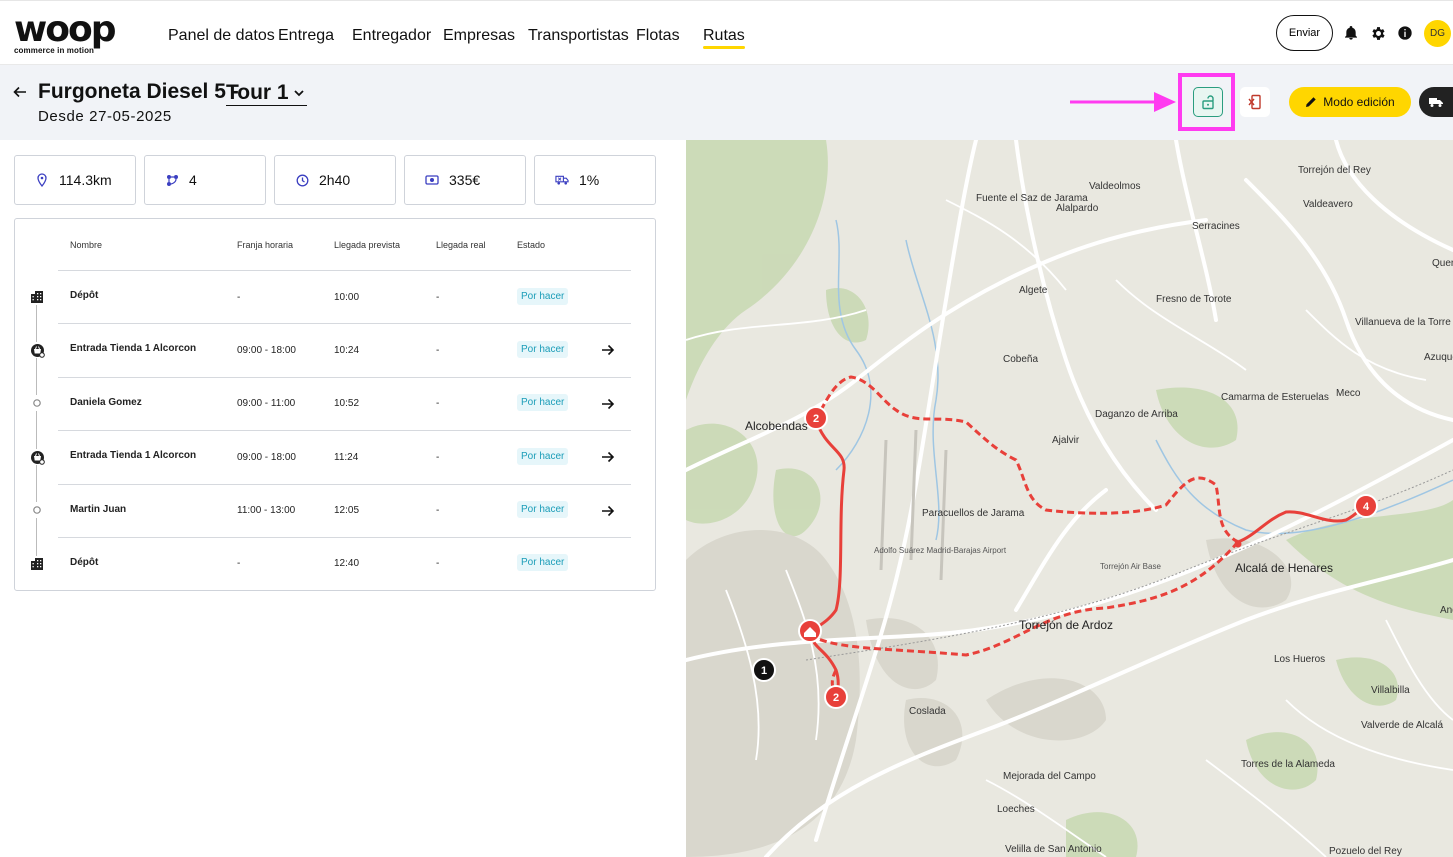 The height and width of the screenshot is (857, 1453). I want to click on stat-distance: 114.3km, so click(75, 180).